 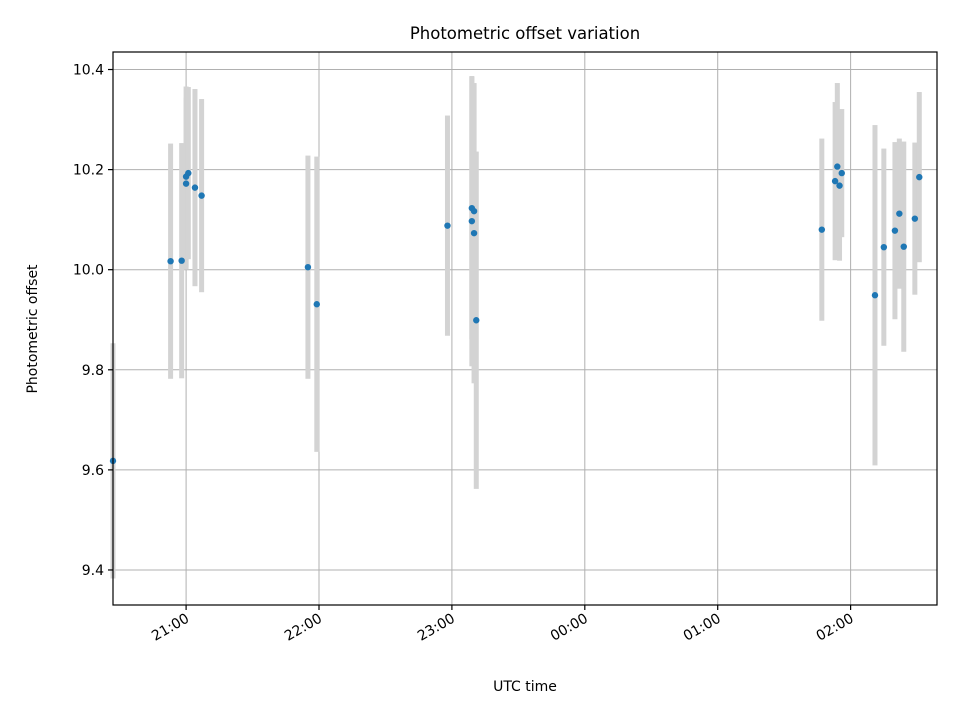 I want to click on chart-title: Photometric offset variation, so click(x=525, y=33).